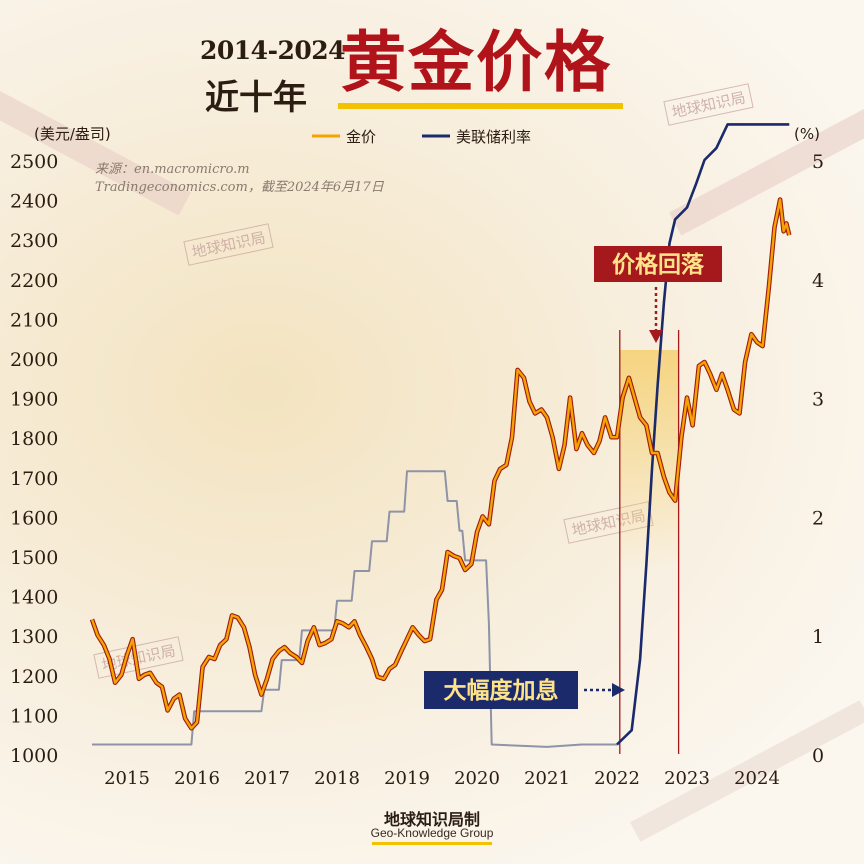 The width and height of the screenshot is (864, 864). I want to click on annotation-price-drop-box, so click(658, 264).